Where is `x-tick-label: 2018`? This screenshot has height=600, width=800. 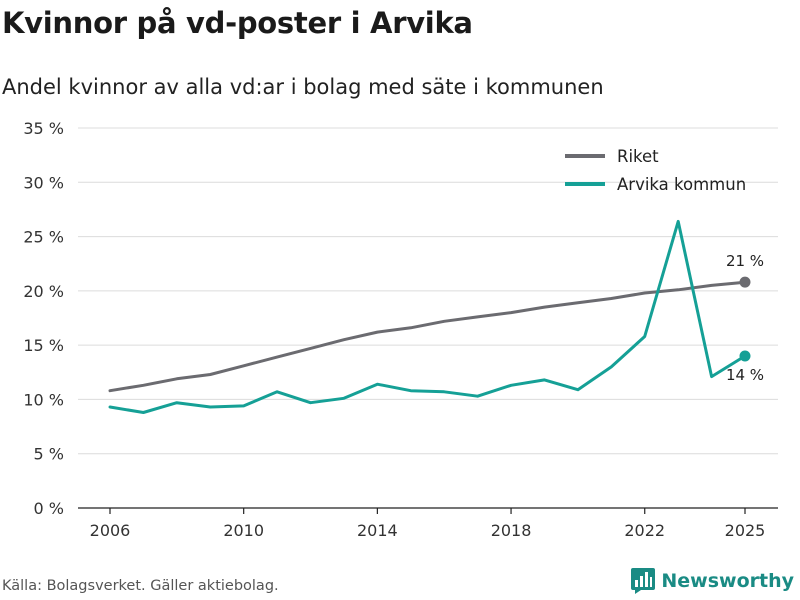 x-tick-label: 2018 is located at coordinates (511, 530).